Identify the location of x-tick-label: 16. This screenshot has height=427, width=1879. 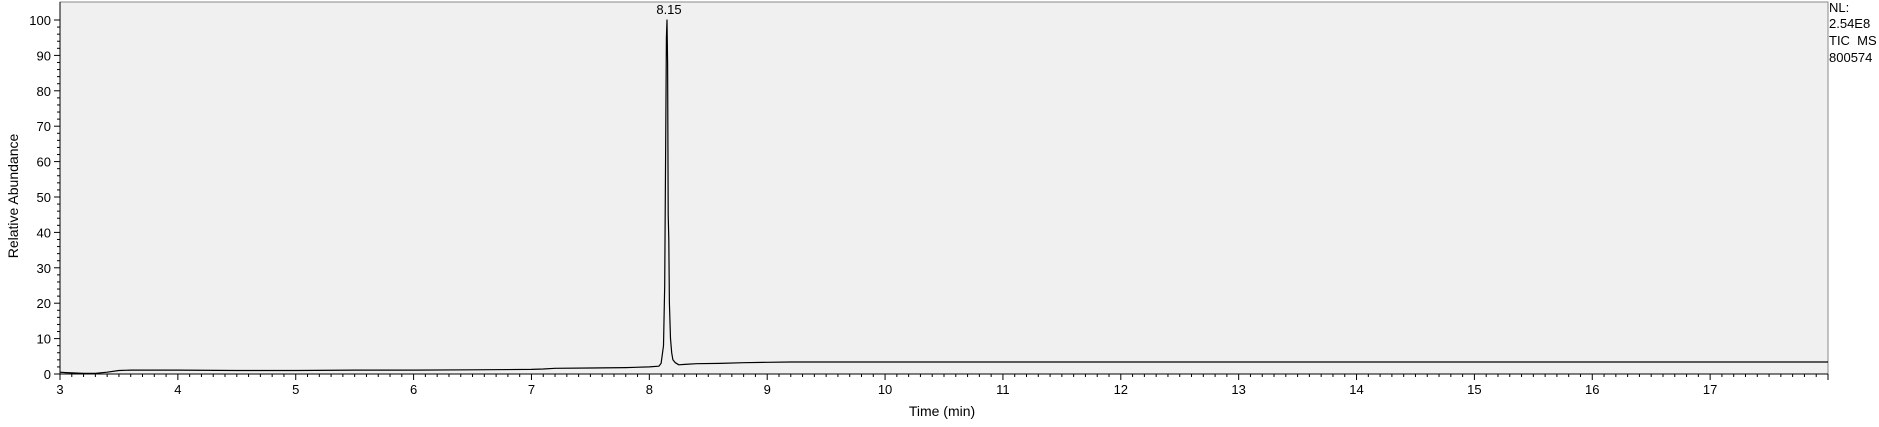
(1592, 389).